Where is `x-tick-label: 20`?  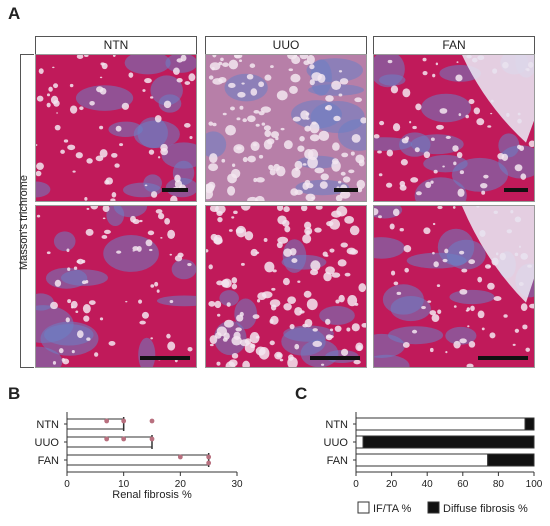
x-tick-label: 20 is located at coordinates (392, 484).